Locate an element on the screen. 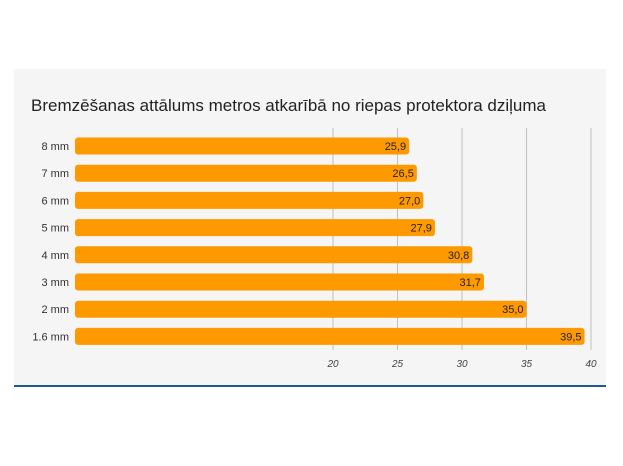  value-label: 31,7 is located at coordinates (470, 283).